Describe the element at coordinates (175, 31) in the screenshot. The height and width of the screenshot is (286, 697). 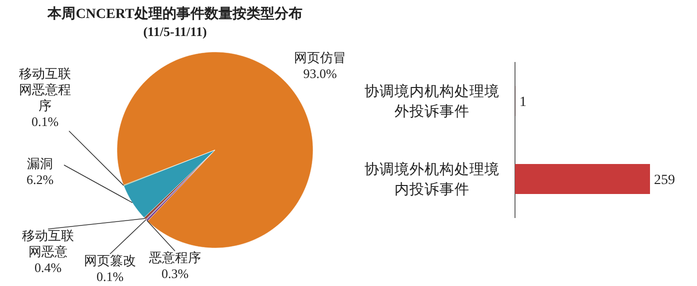
I see `chart-subtitle: (11/5-11/11)` at that location.